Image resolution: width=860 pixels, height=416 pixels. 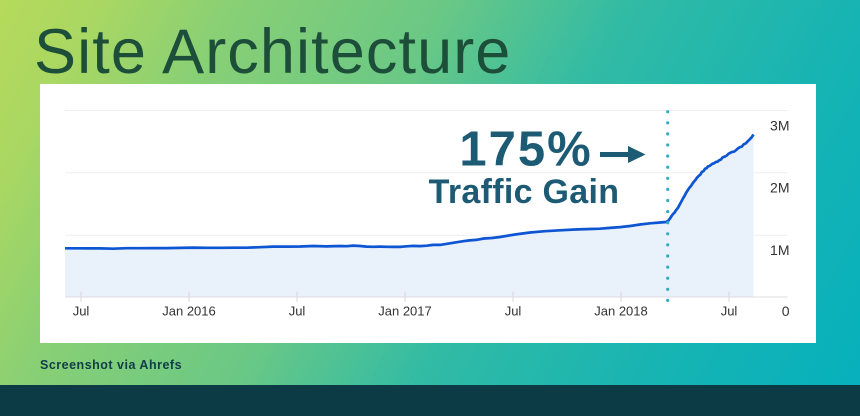 I want to click on svg-text: 1M, so click(x=779, y=250).